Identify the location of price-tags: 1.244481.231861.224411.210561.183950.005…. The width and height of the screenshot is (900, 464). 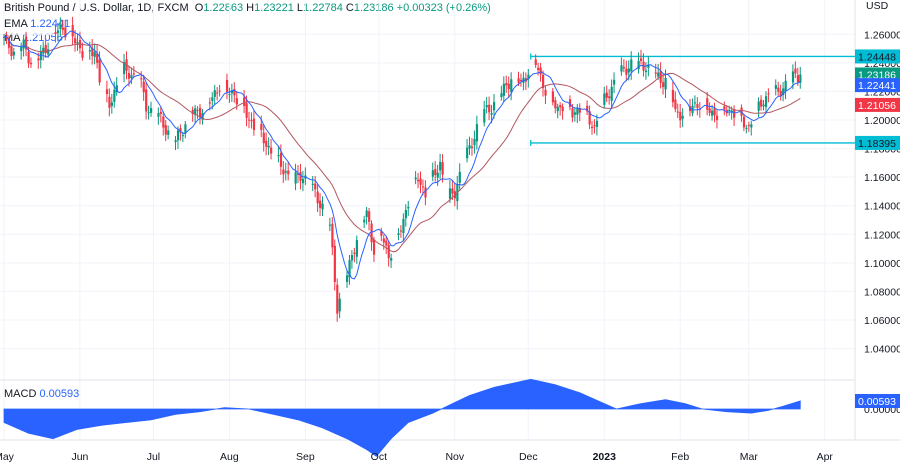
(877, 228).